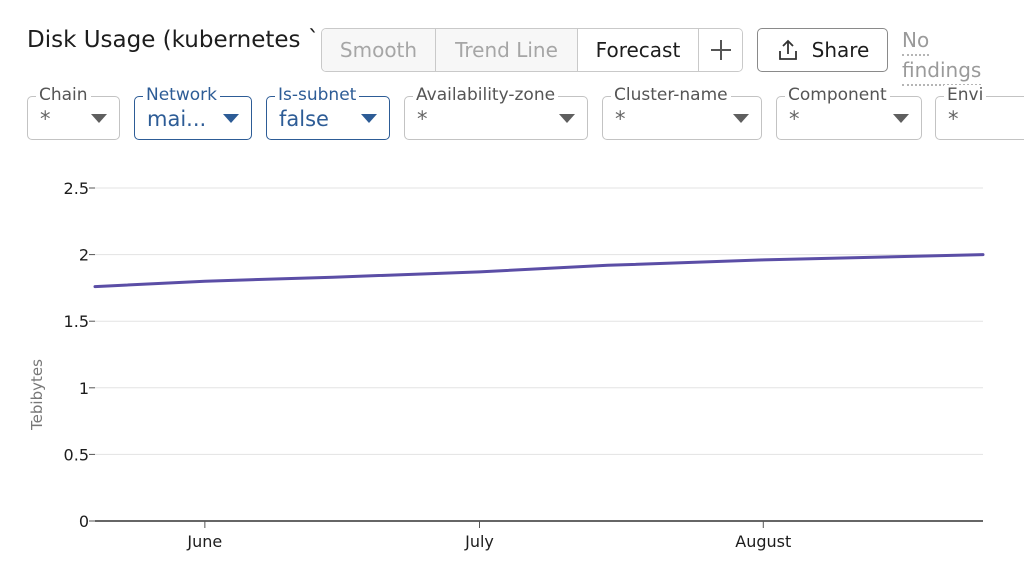  I want to click on filter-availability-zone: Availability-zone *, so click(496, 112).